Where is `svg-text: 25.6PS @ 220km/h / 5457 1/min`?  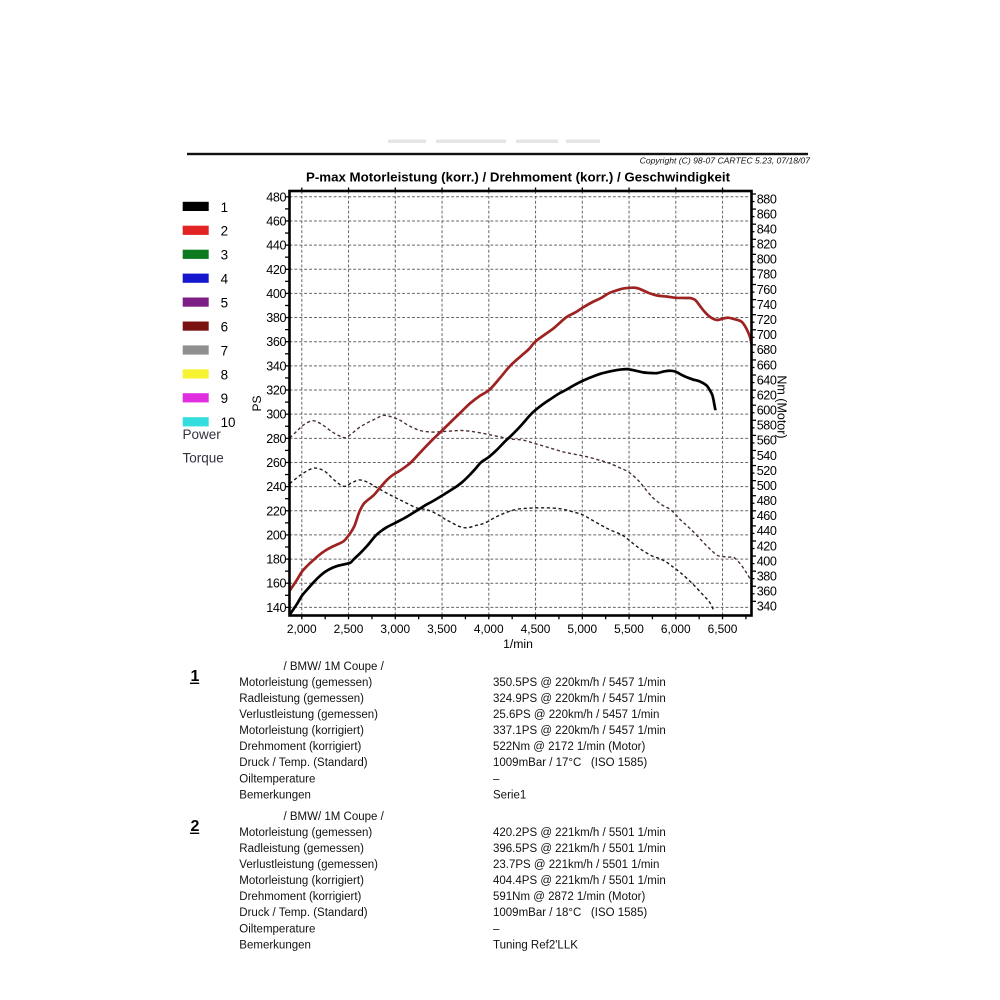
svg-text: 25.6PS @ 220km/h / 5457 1/min is located at coordinates (576, 715).